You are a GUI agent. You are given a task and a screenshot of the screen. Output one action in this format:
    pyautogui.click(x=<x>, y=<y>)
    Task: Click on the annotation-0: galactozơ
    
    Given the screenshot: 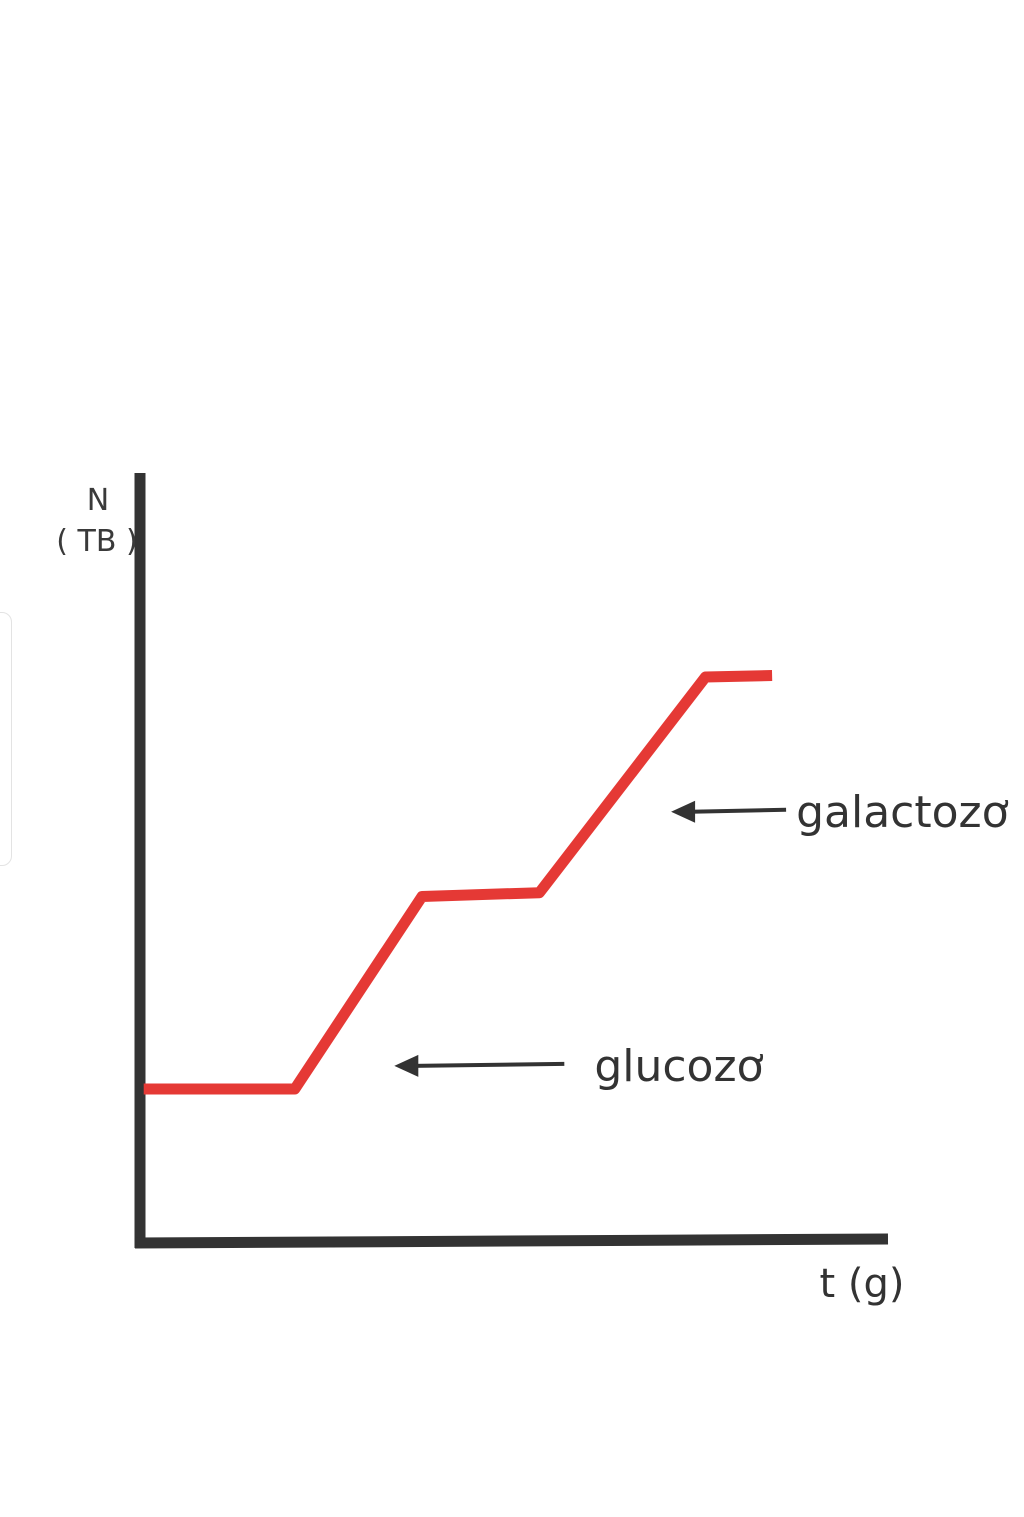 What is the action you would take?
    pyautogui.click(x=840, y=812)
    